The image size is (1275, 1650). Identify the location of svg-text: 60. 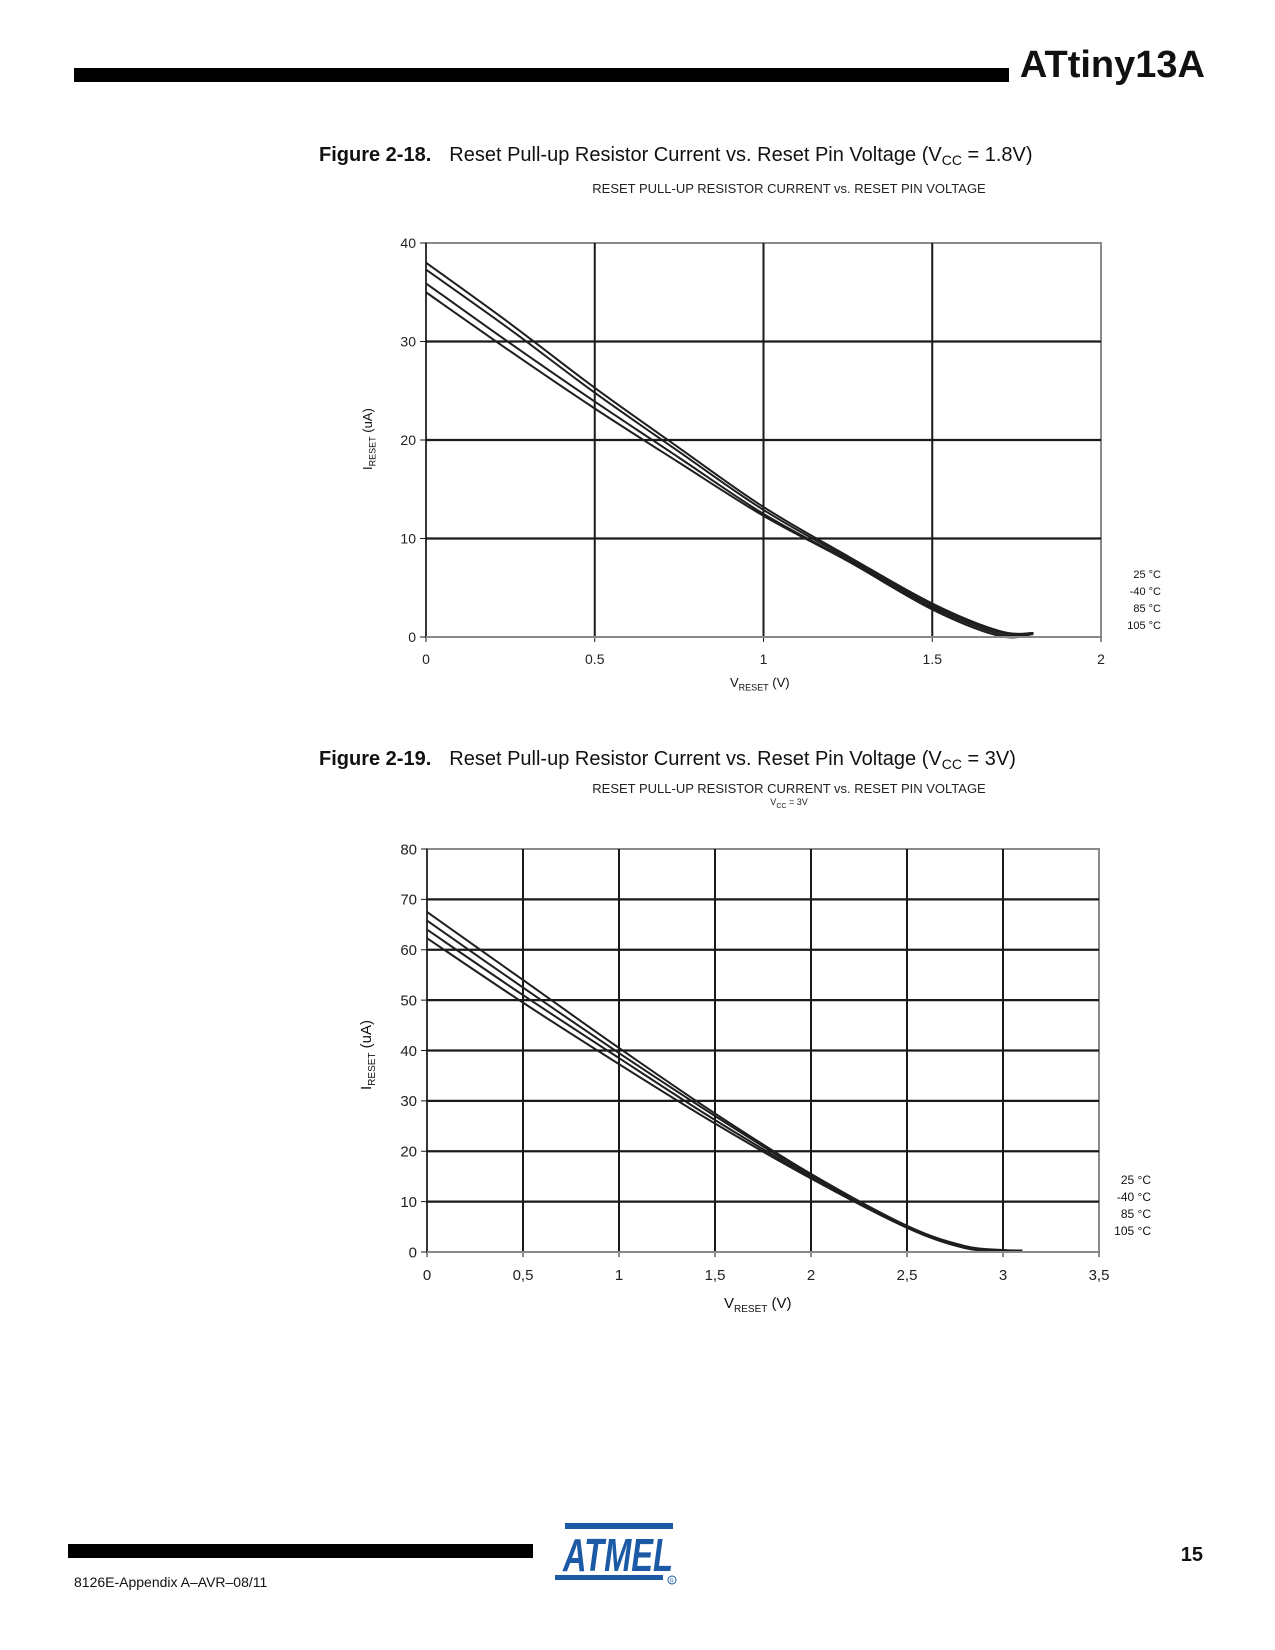
(408, 950).